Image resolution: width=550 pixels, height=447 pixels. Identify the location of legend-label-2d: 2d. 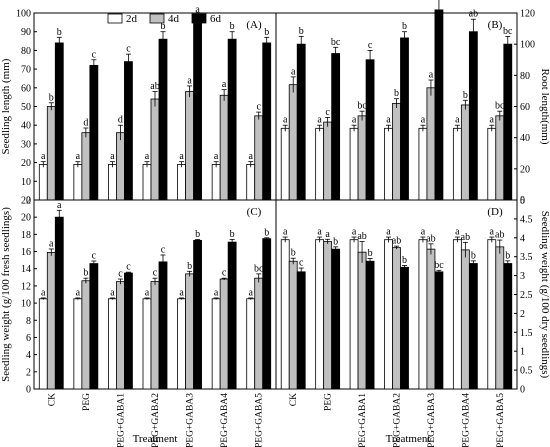
(132, 19).